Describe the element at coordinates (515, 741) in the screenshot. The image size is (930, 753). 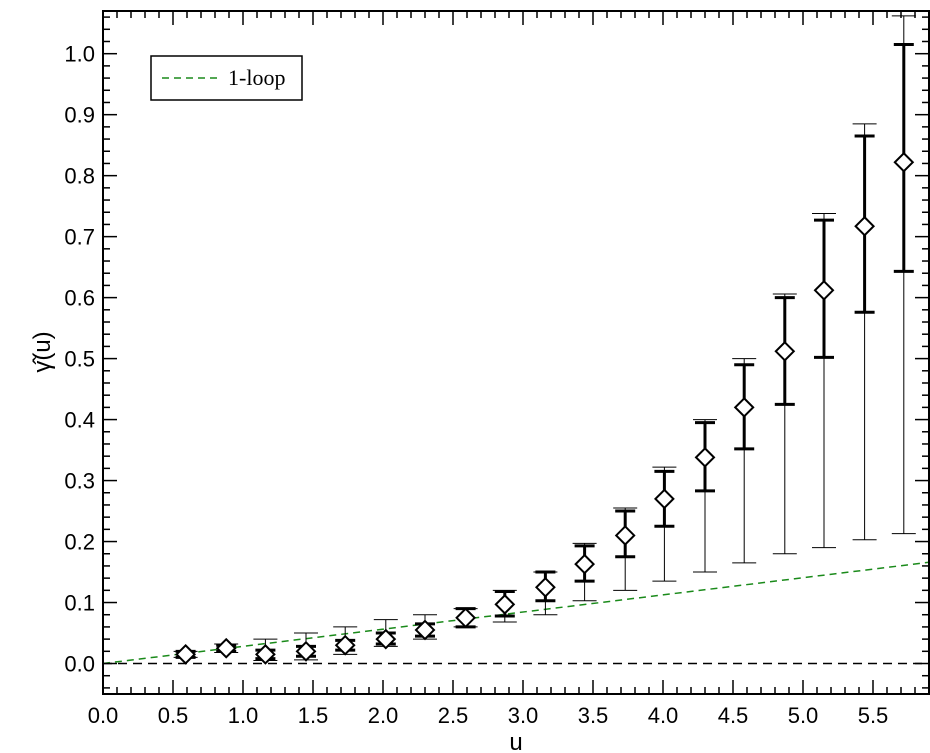
I see `x-axis-label: u` at that location.